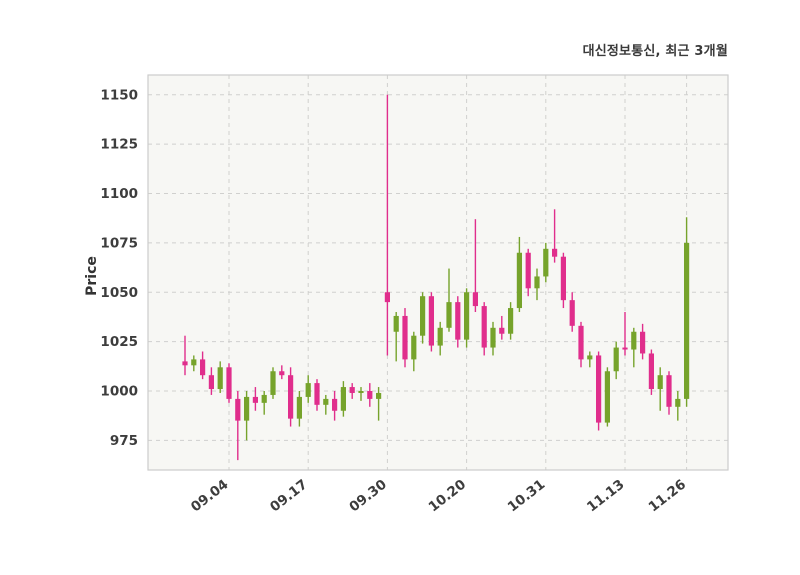  I want to click on y-tick-label: 975, so click(124, 441).